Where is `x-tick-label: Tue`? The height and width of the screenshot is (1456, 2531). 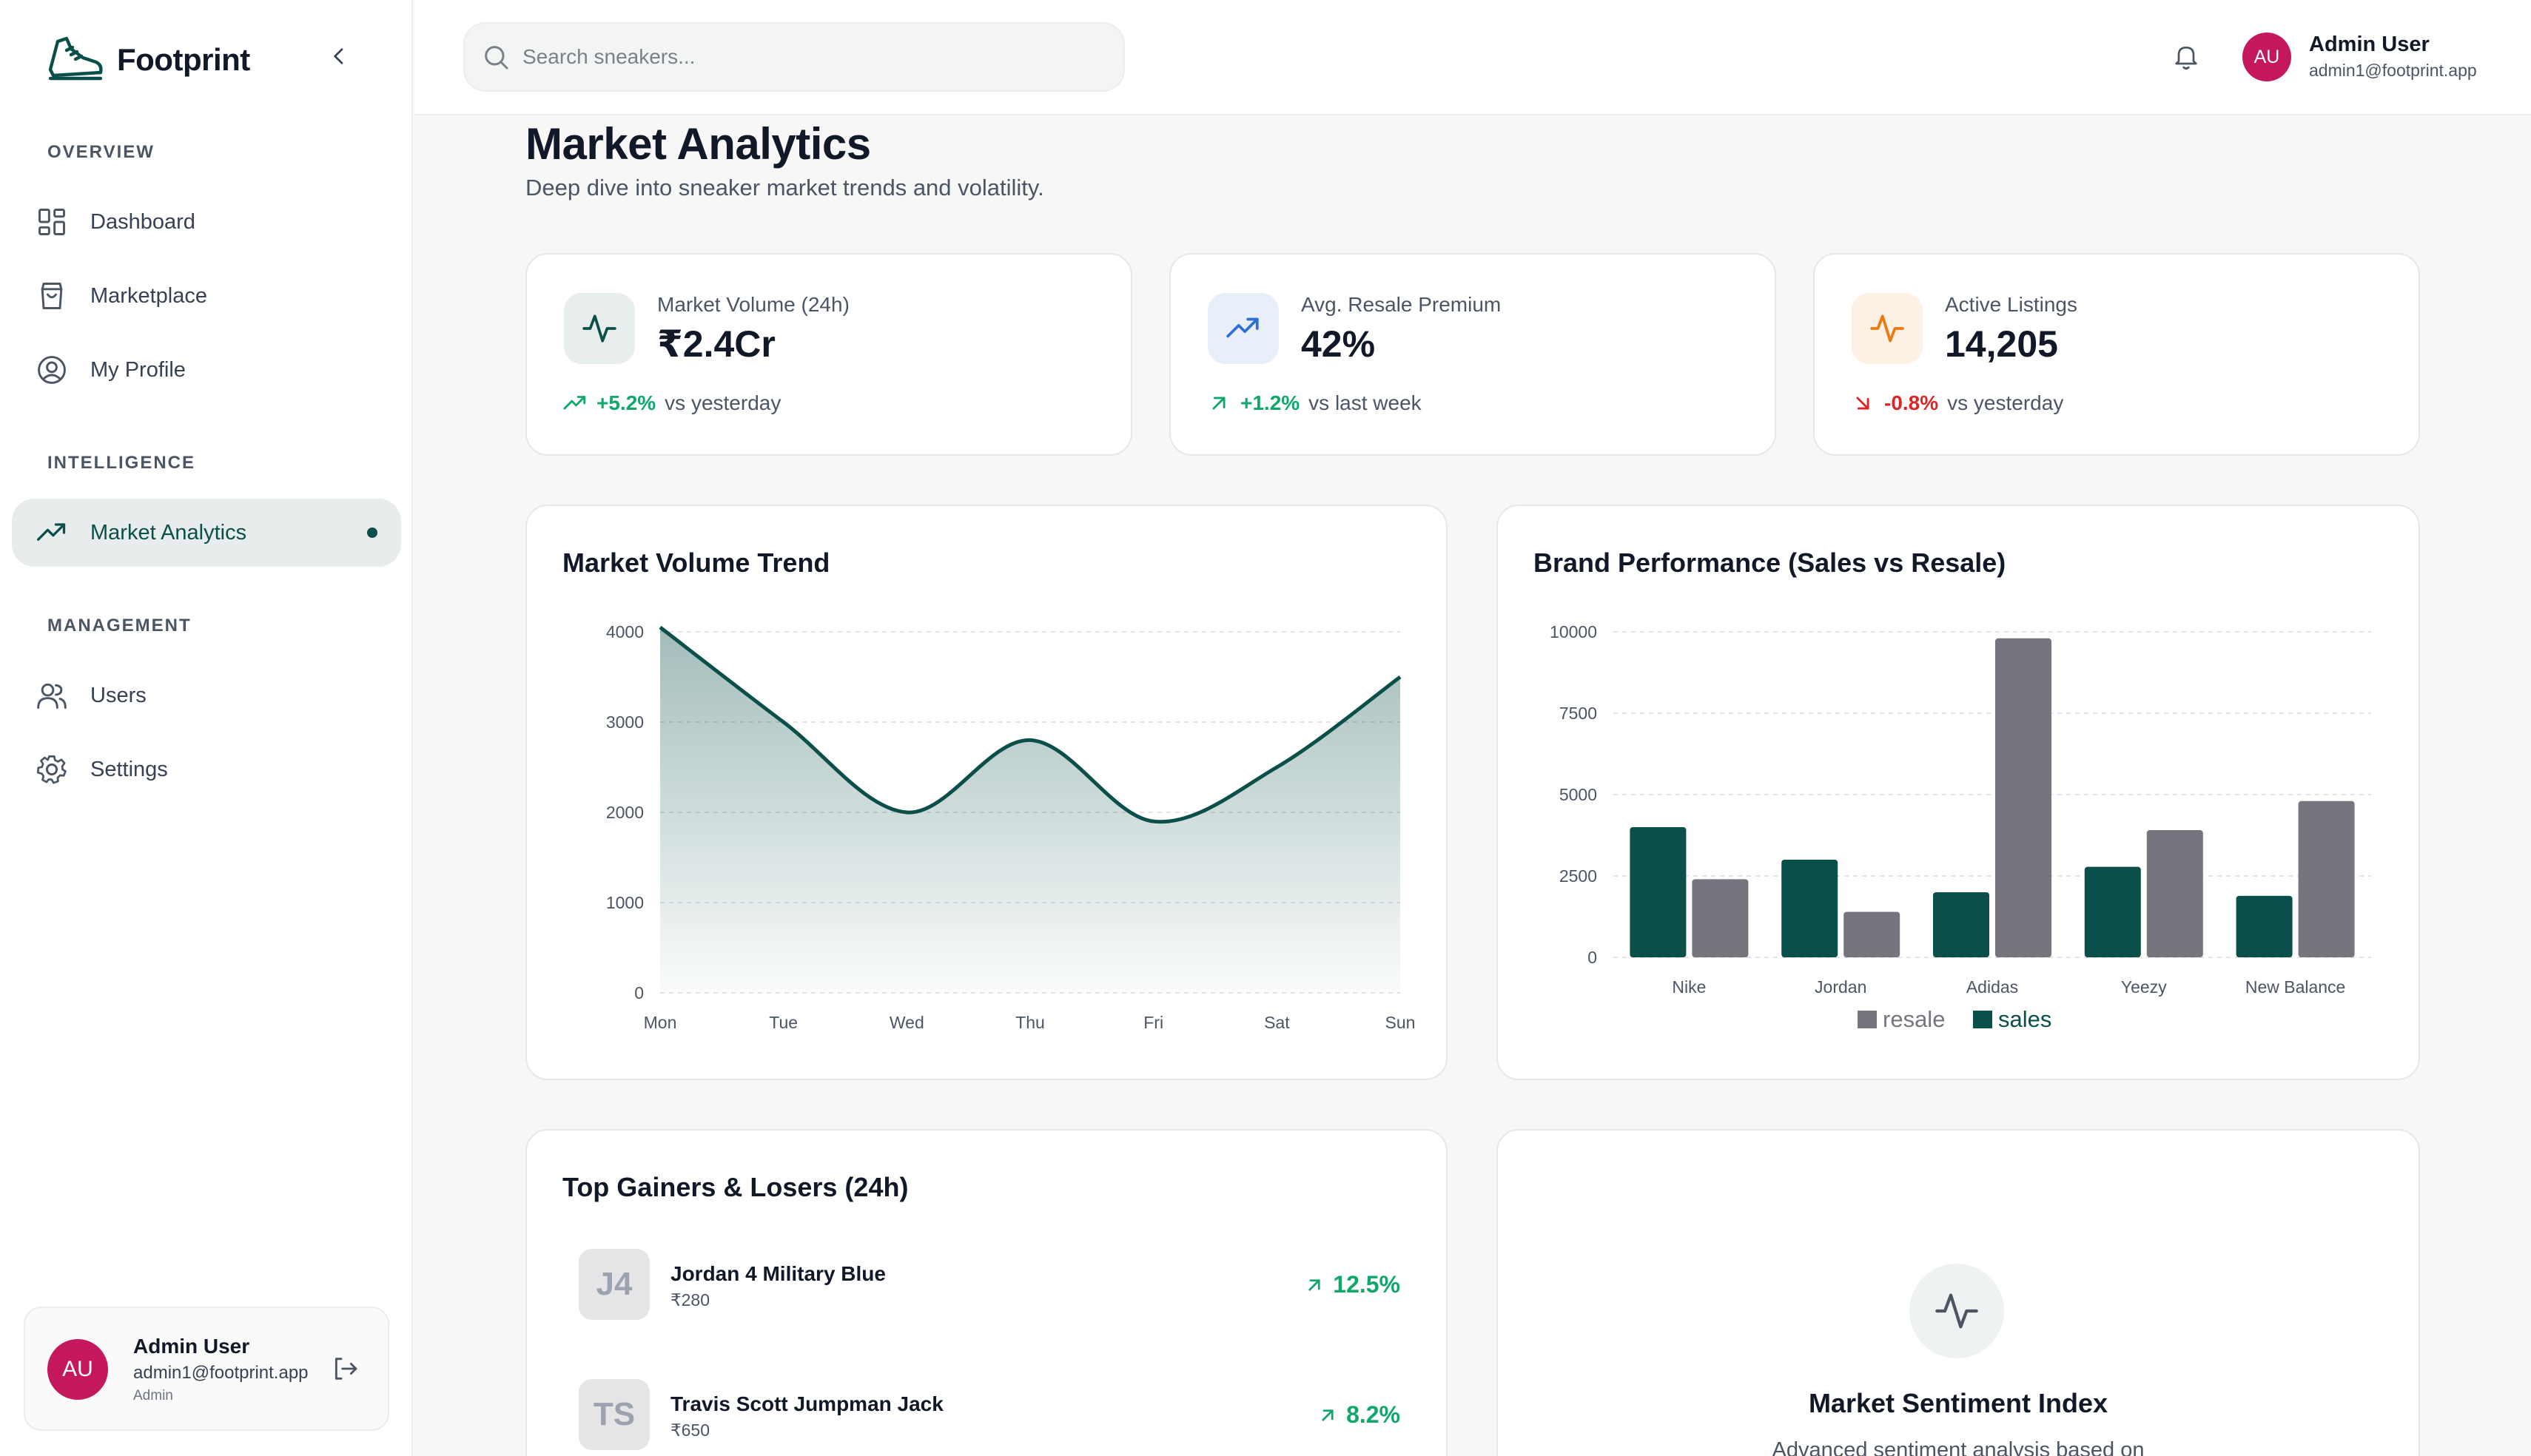 x-tick-label: Tue is located at coordinates (783, 1023).